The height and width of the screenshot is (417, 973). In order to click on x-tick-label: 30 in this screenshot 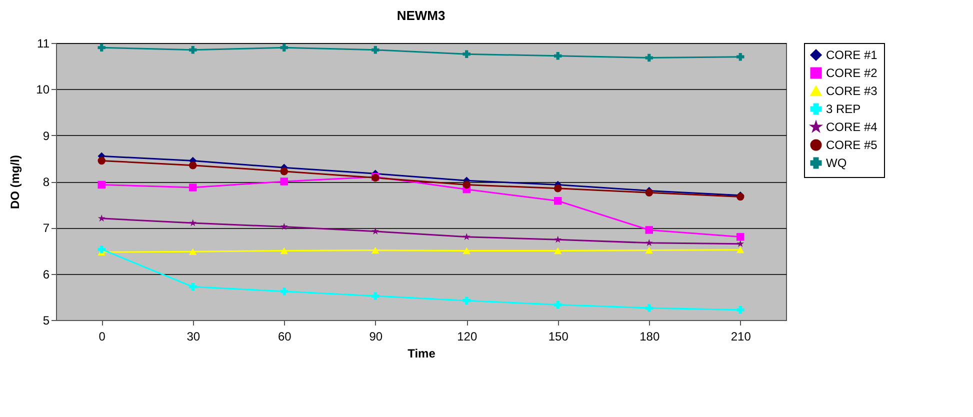, I will do `click(193, 337)`.